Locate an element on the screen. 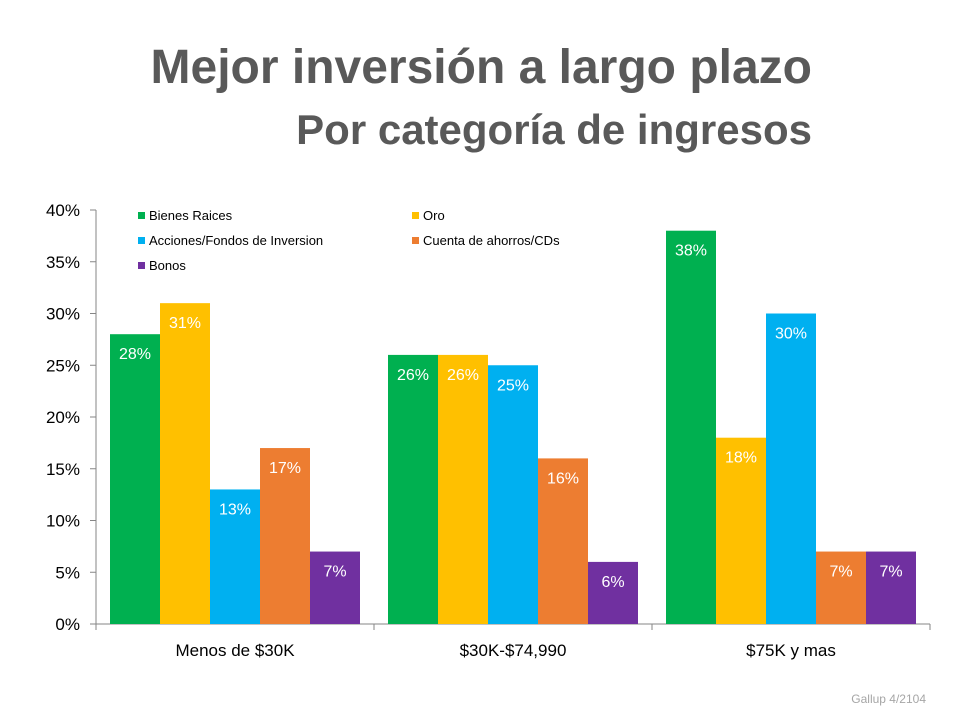 The height and width of the screenshot is (720, 960). data-label: 38% is located at coordinates (691, 251).